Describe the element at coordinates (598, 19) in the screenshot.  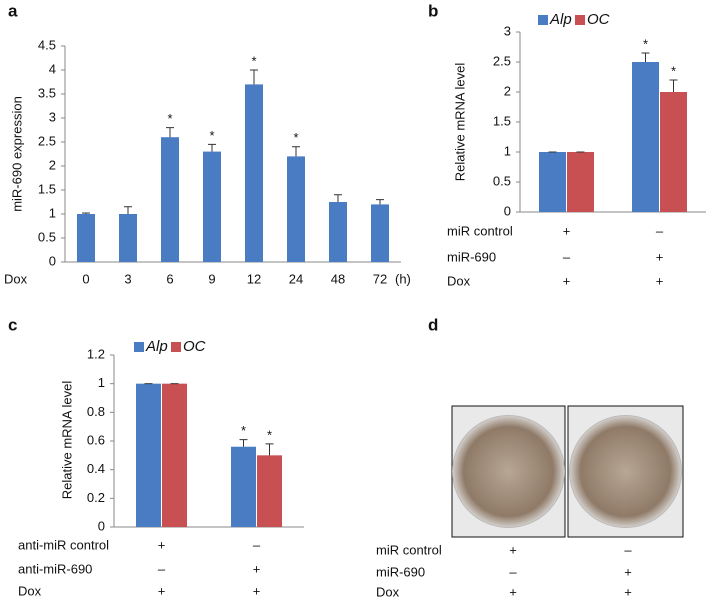
I see `legend-label: OC` at that location.